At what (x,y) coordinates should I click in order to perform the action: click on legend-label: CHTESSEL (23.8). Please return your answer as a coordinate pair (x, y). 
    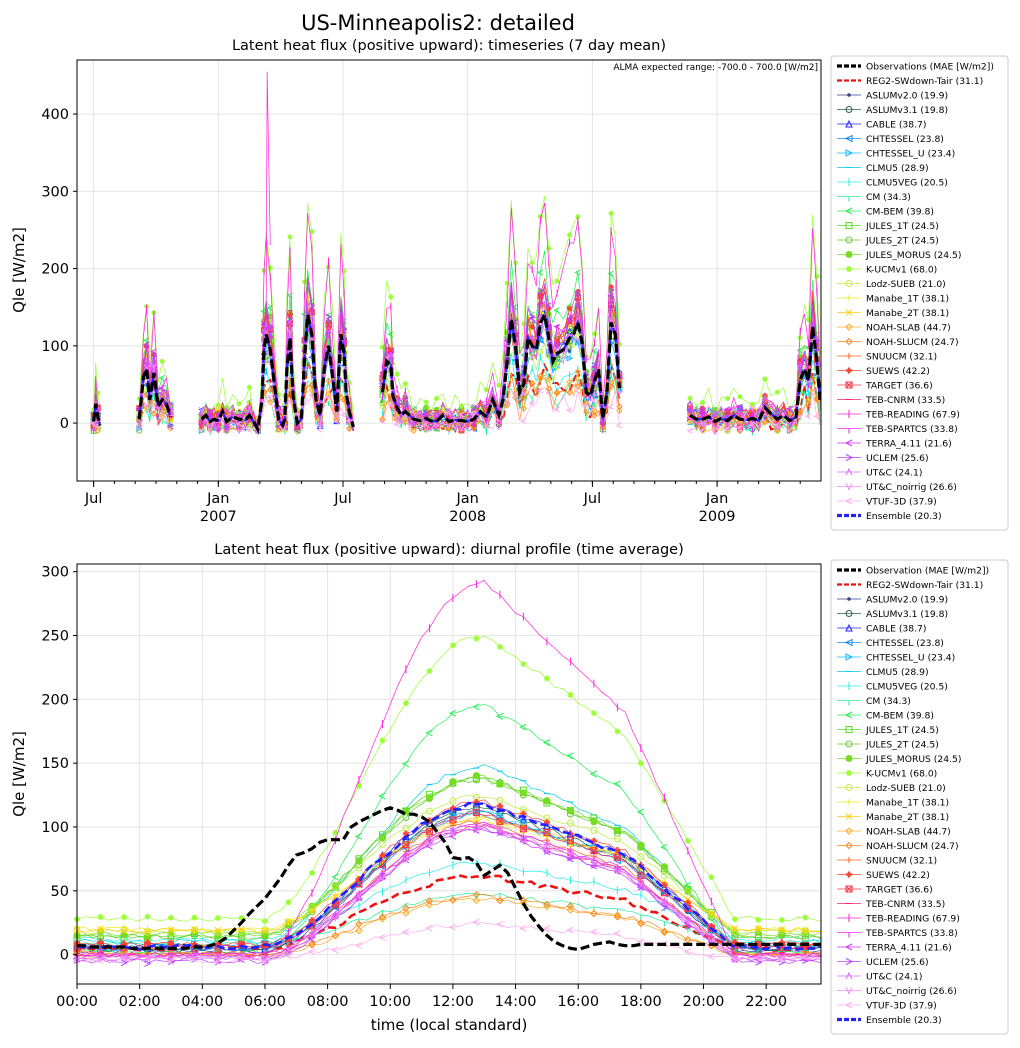
    Looking at the image, I should click on (905, 643).